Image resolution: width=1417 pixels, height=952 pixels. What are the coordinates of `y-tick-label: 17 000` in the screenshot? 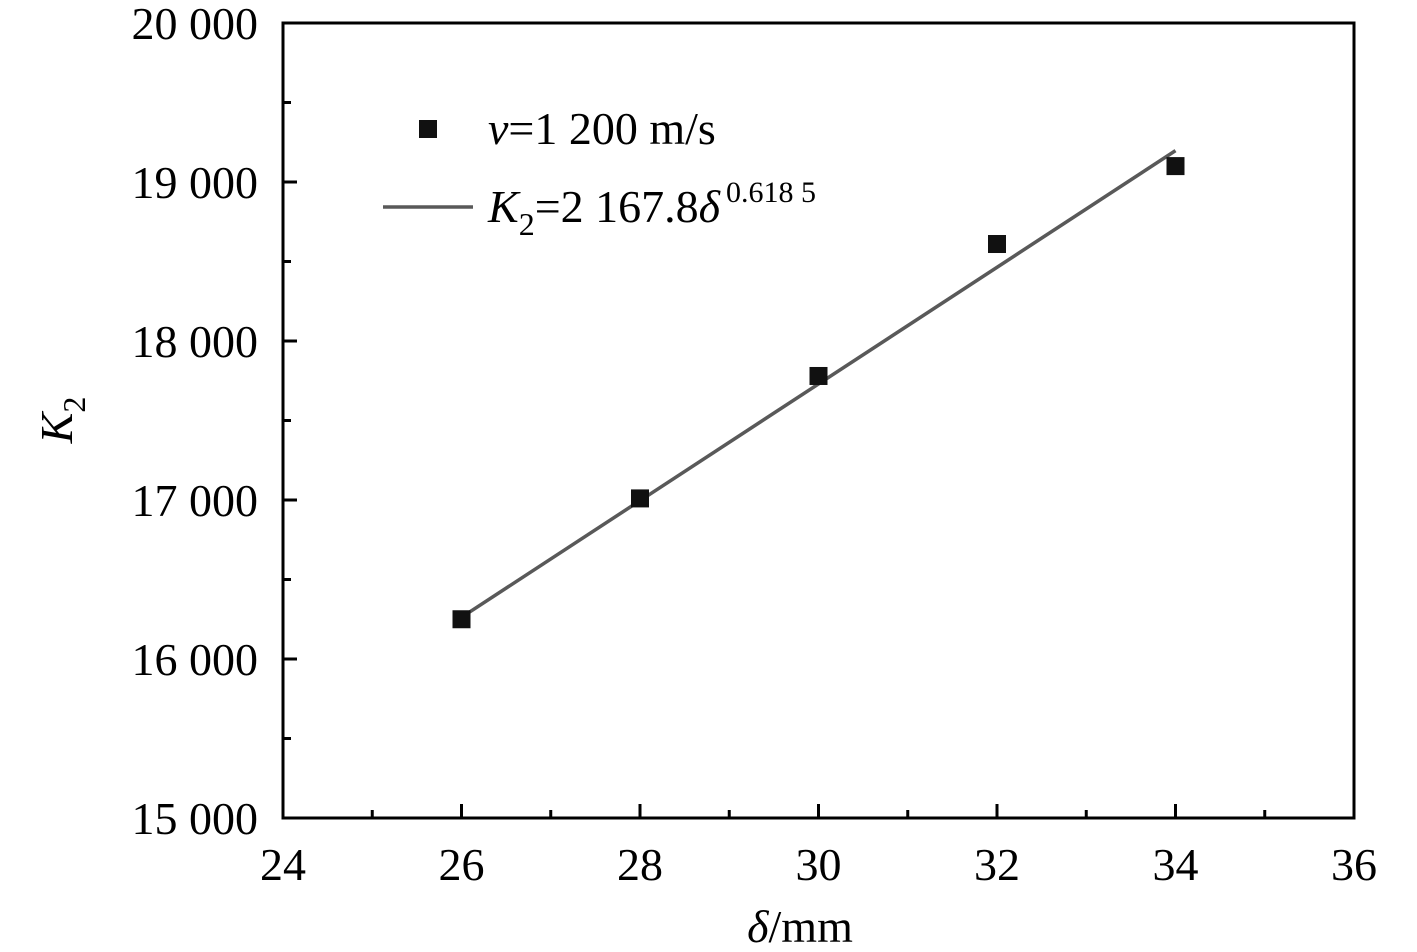 It's located at (195, 500).